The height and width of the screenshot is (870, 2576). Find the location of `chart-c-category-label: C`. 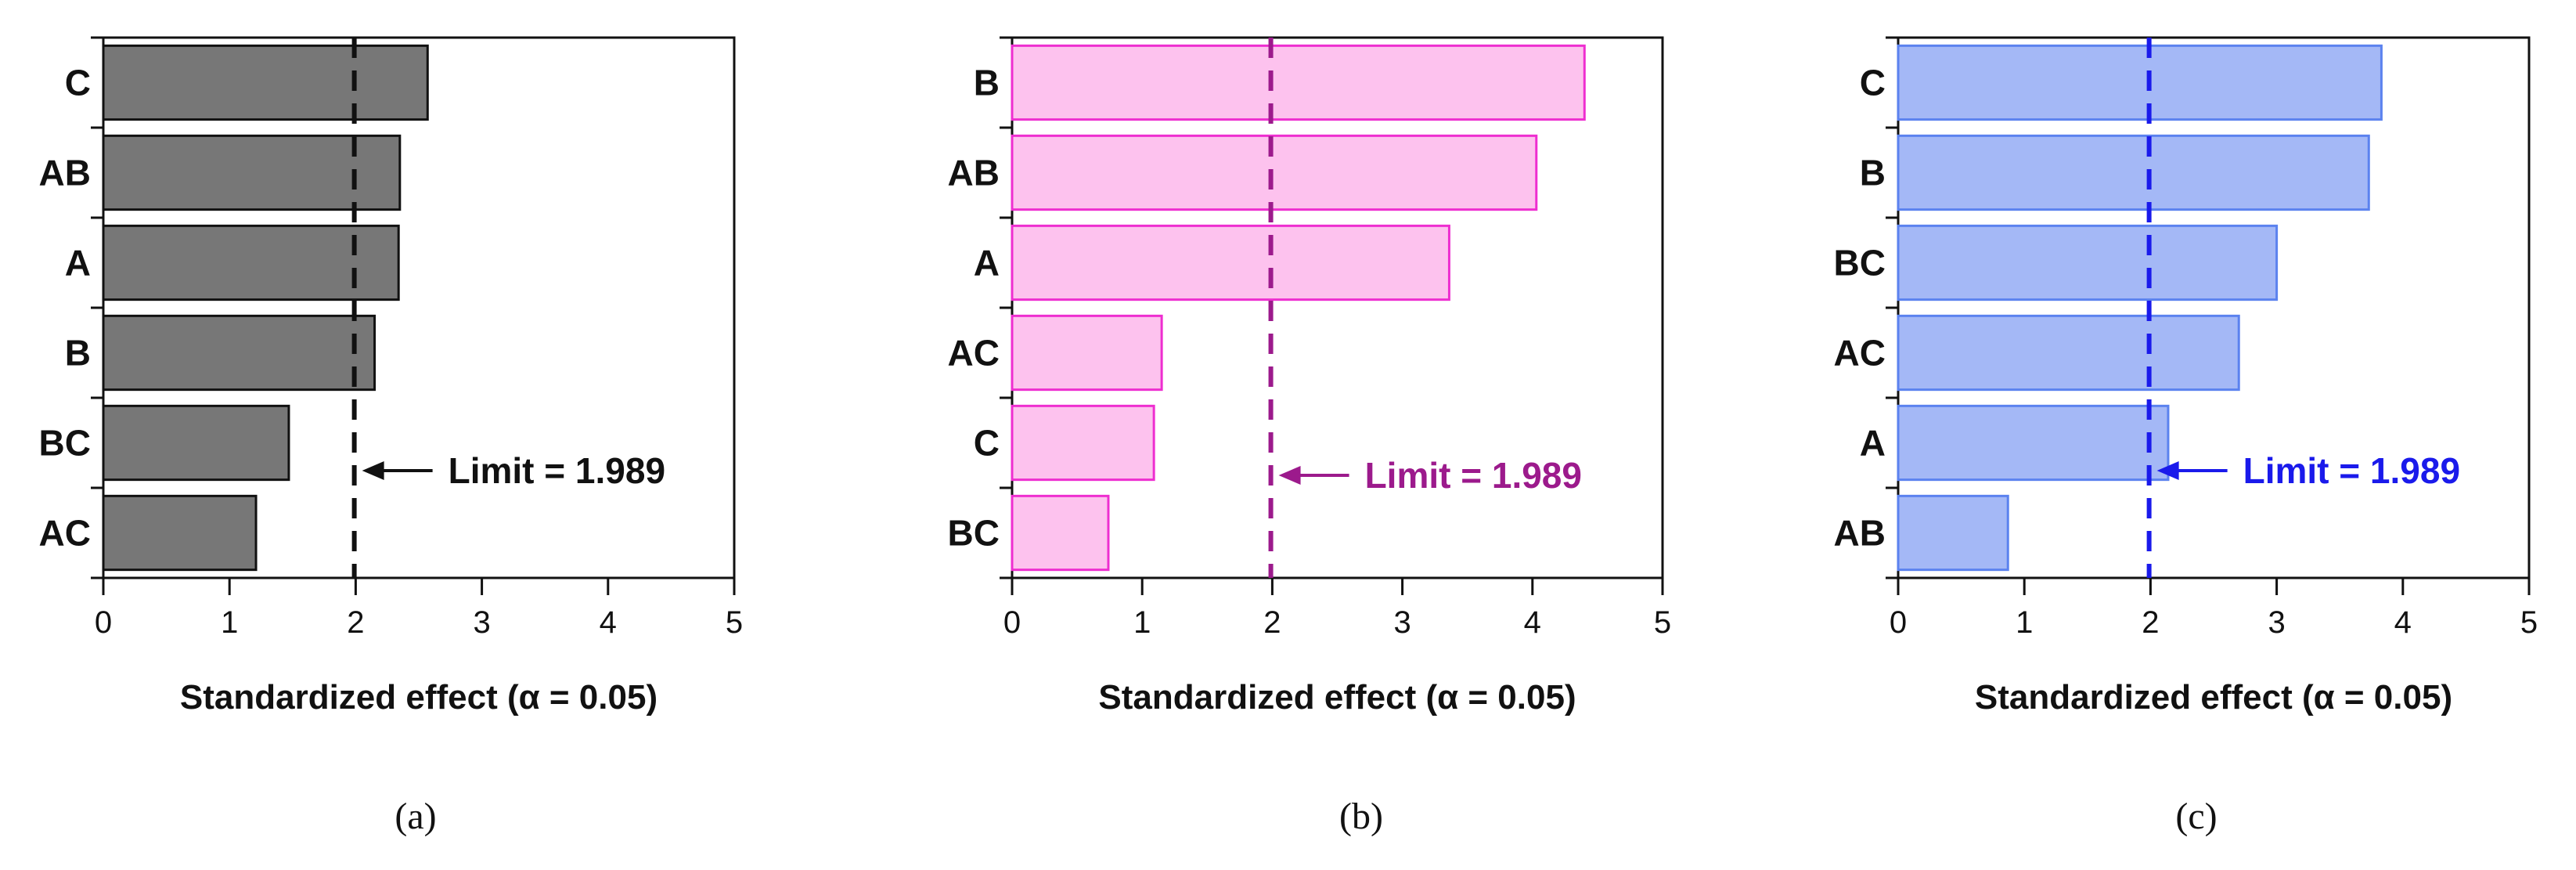

chart-c-category-label: C is located at coordinates (1873, 83).